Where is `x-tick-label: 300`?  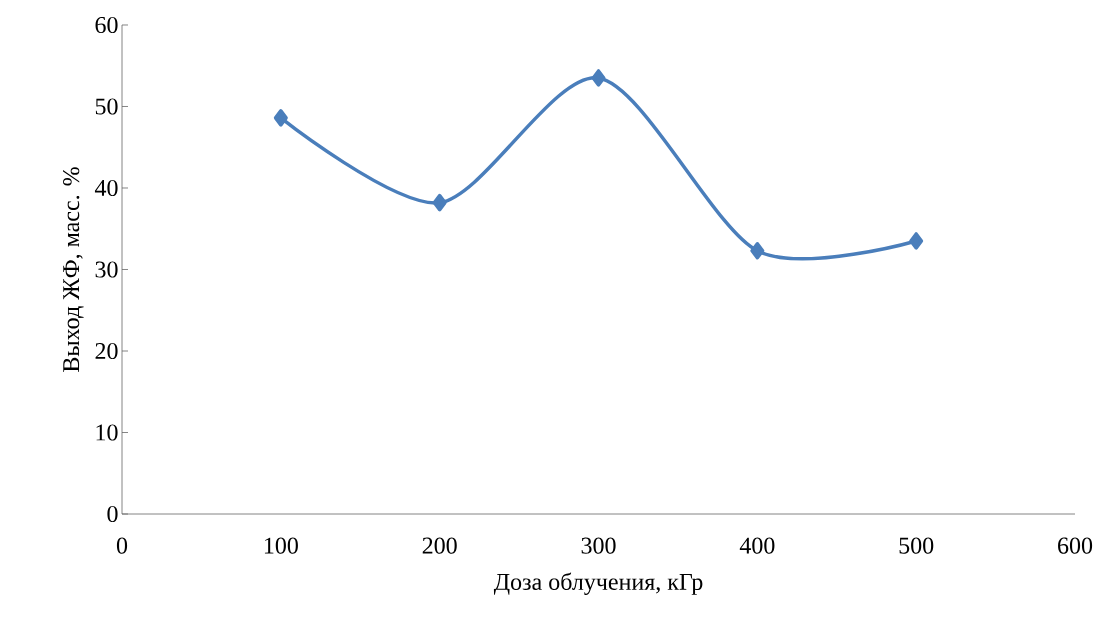 x-tick-label: 300 is located at coordinates (598, 545).